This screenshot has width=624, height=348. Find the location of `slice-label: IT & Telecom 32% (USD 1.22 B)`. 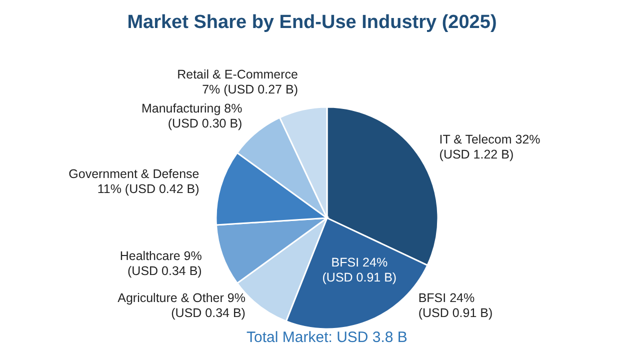

slice-label: IT & Telecom 32% (USD 1.22 B) is located at coordinates (489, 147).